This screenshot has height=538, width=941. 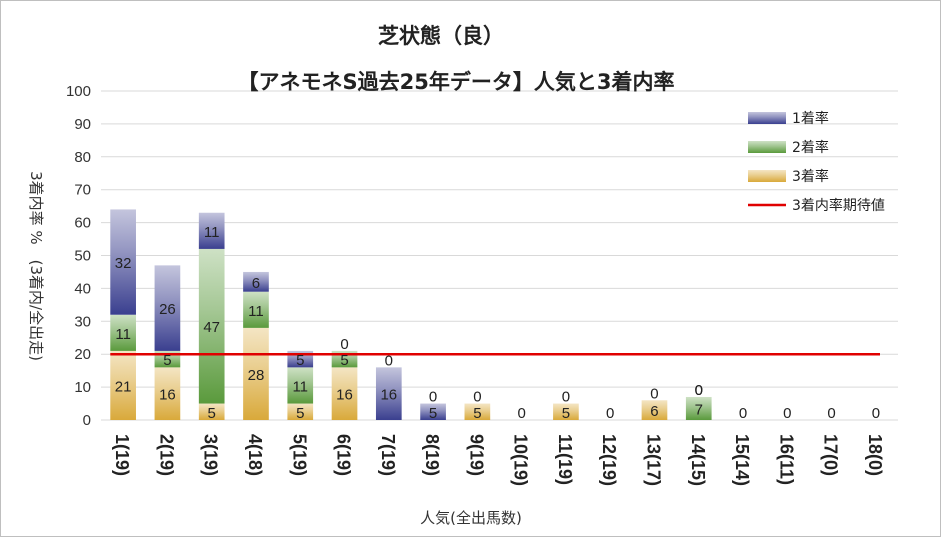 I want to click on x-category-label: 8(19), so click(x=432, y=455).